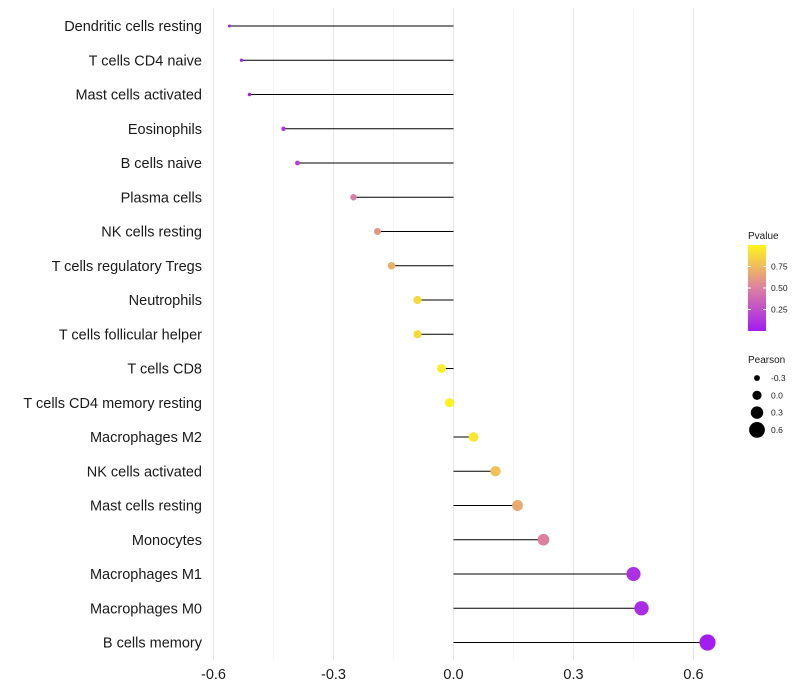 Image resolution: width=800 pixels, height=700 pixels. Describe the element at coordinates (144, 472) in the screenshot. I see `category-label: NK cells activated` at that location.